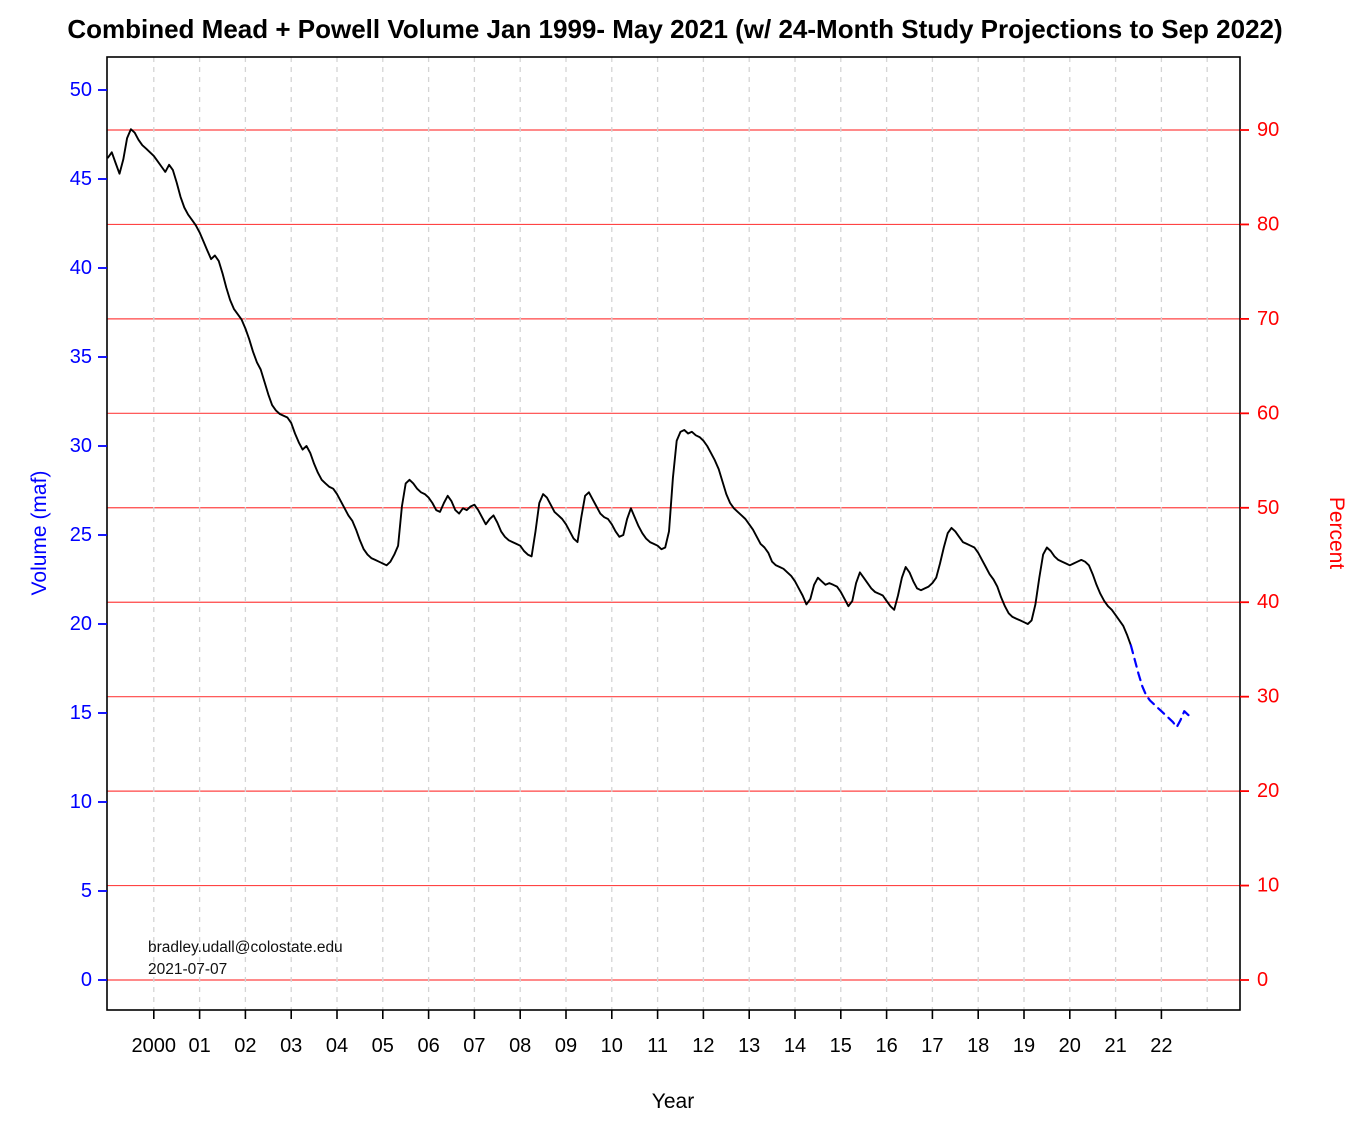  I want to click on volume-tick-label: 45, so click(81, 179).